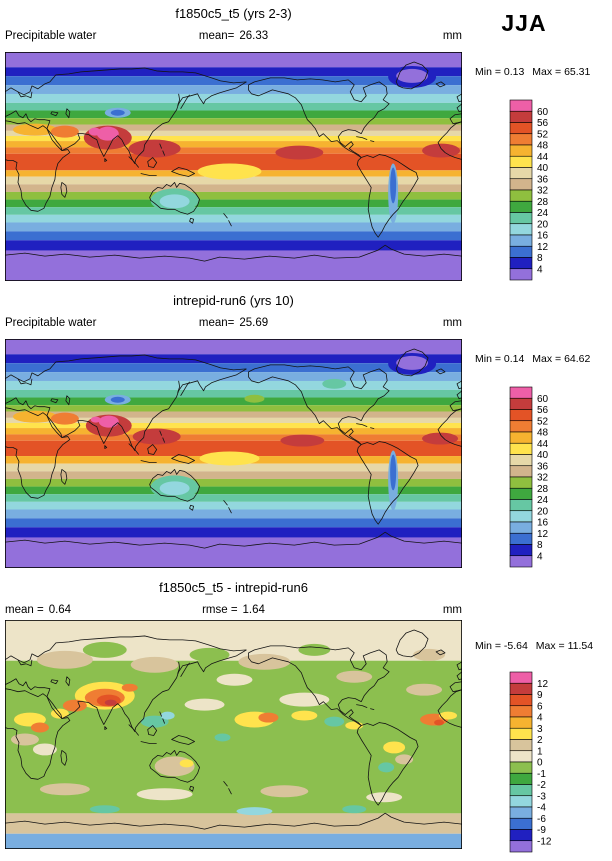  What do you see at coordinates (540, 740) in the screenshot?
I see `svg-text: 2` at bounding box center [540, 740].